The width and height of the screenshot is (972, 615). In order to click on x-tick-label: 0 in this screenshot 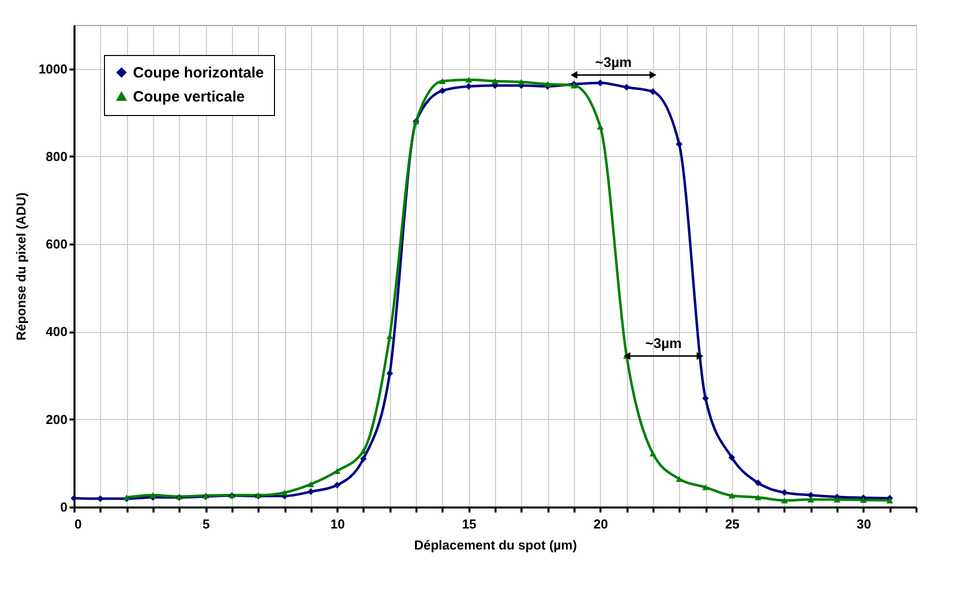, I will do `click(78, 524)`.